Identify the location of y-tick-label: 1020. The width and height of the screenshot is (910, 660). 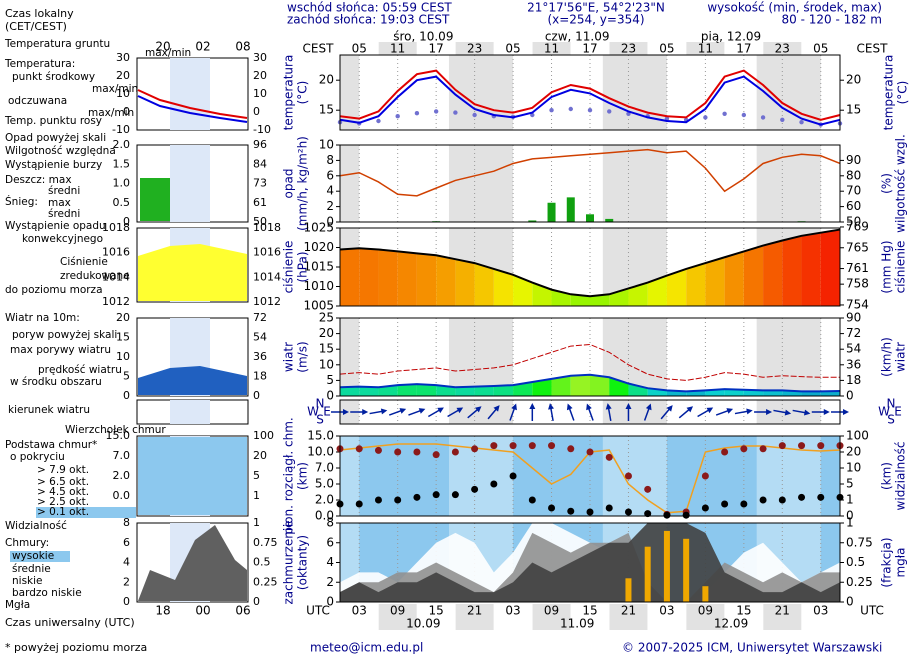
(318, 247).